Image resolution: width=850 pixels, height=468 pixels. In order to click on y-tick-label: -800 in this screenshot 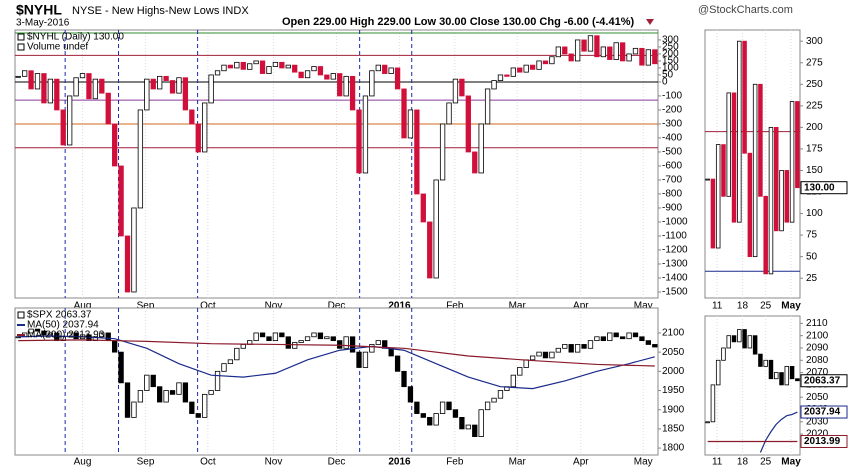, I will do `click(672, 194)`.